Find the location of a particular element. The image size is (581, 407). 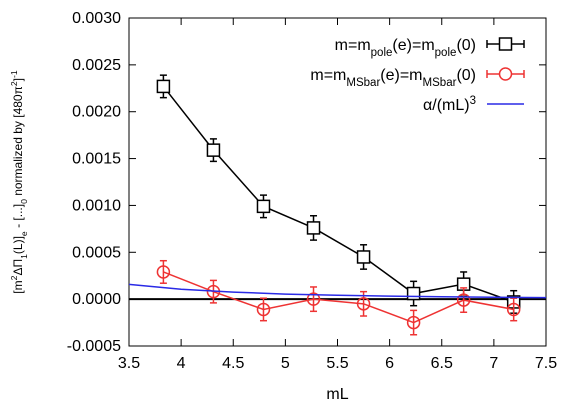

y-tick-label: 0.0000 is located at coordinates (96, 299).